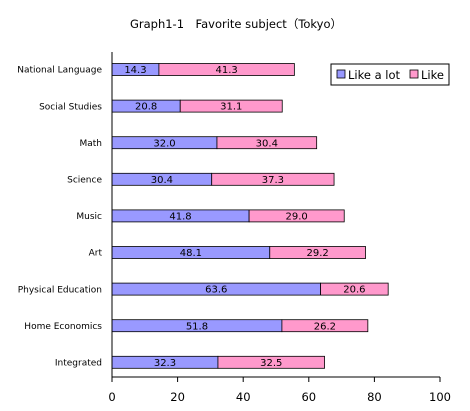 This screenshot has width=470, height=411. What do you see at coordinates (89, 217) in the screenshot?
I see `category-label-music: Music` at bounding box center [89, 217].